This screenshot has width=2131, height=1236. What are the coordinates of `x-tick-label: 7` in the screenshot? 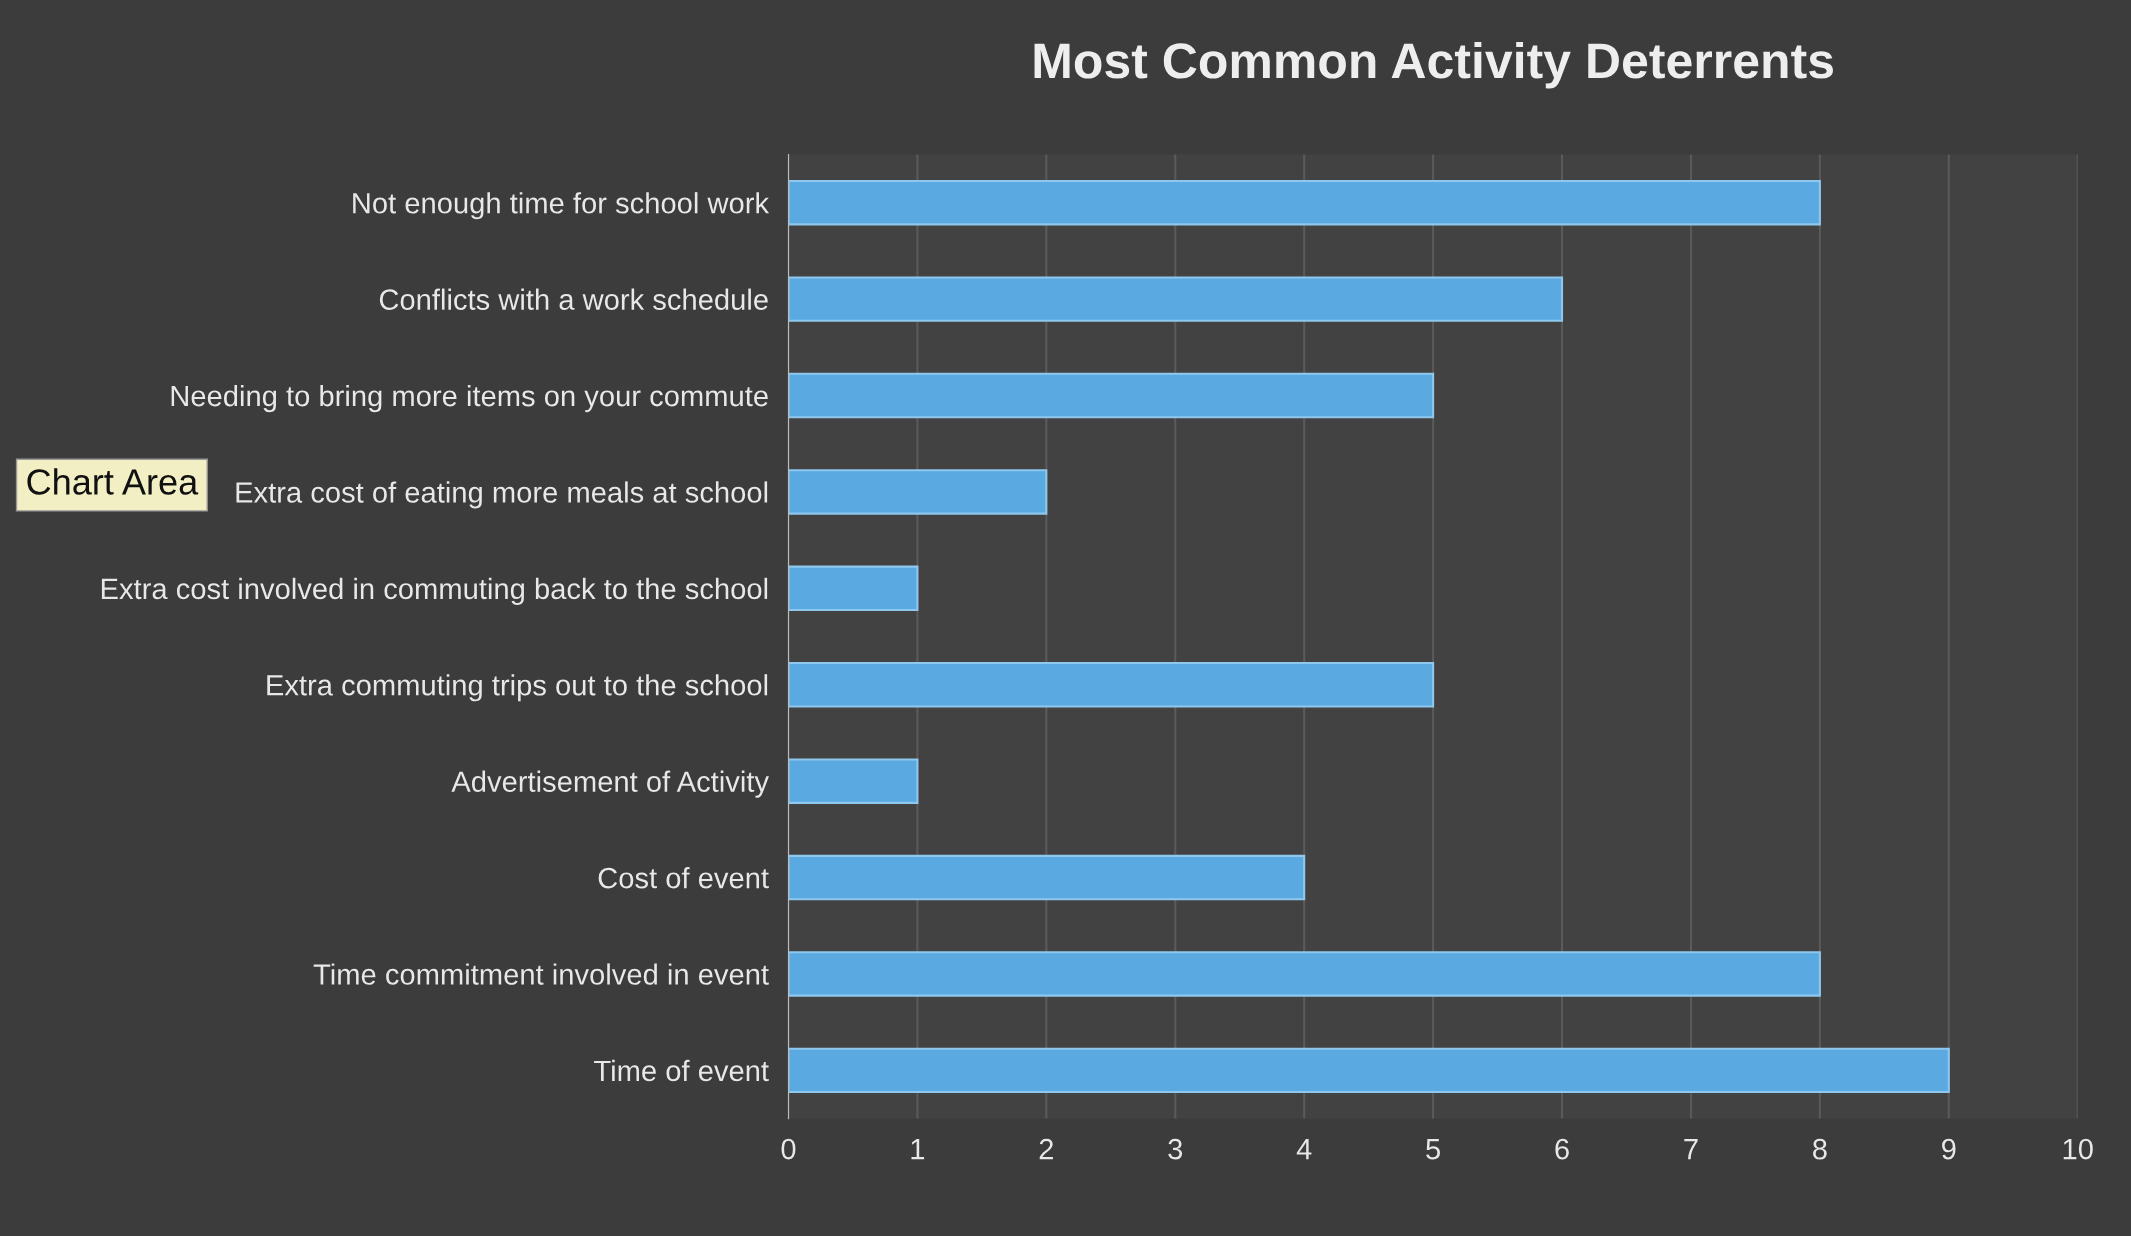 It's located at (1691, 1149).